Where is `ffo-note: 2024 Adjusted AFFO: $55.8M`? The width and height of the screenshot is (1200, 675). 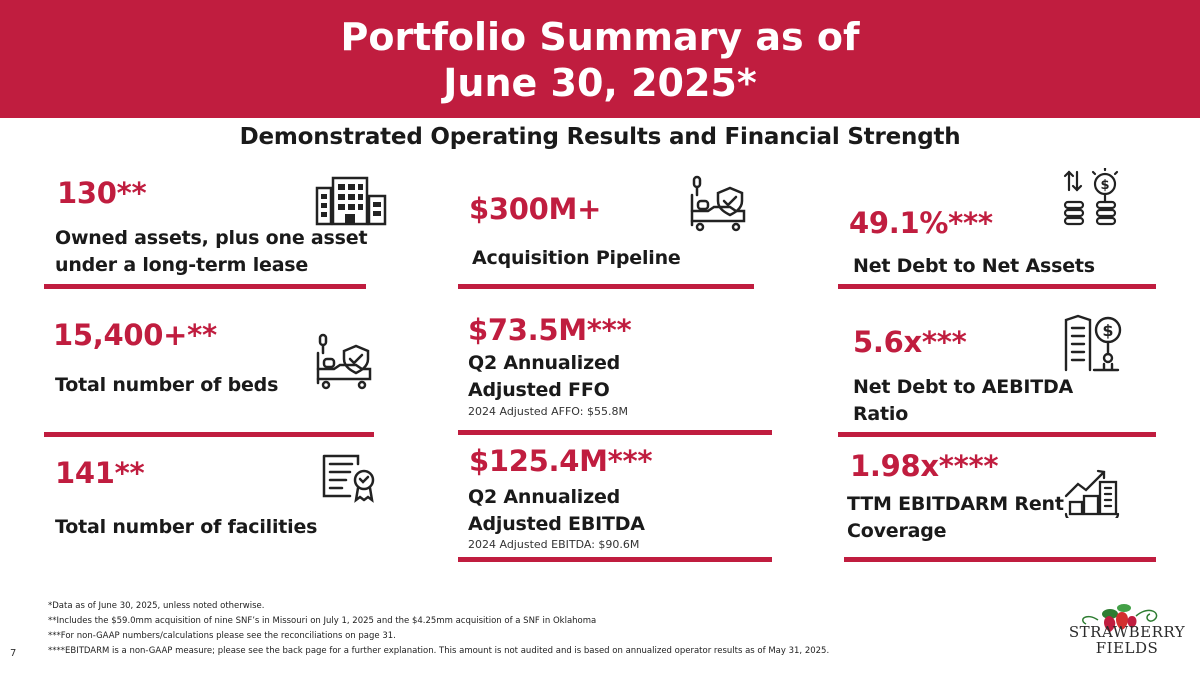 ffo-note: 2024 Adjusted AFFO: $55.8M is located at coordinates (548, 411).